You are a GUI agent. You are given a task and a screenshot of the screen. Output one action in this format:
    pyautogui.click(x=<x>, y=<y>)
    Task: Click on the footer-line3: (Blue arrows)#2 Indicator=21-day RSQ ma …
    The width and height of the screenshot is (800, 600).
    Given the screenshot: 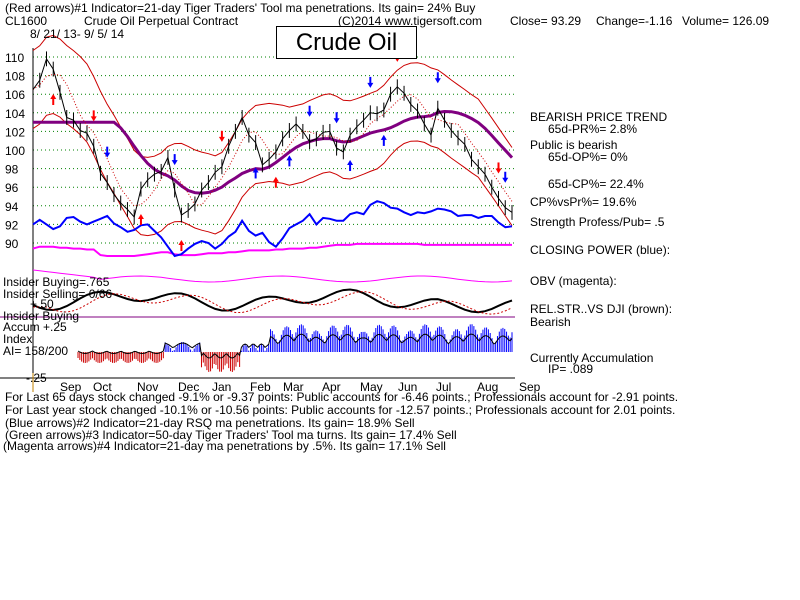 What is the action you would take?
    pyautogui.click(x=210, y=423)
    